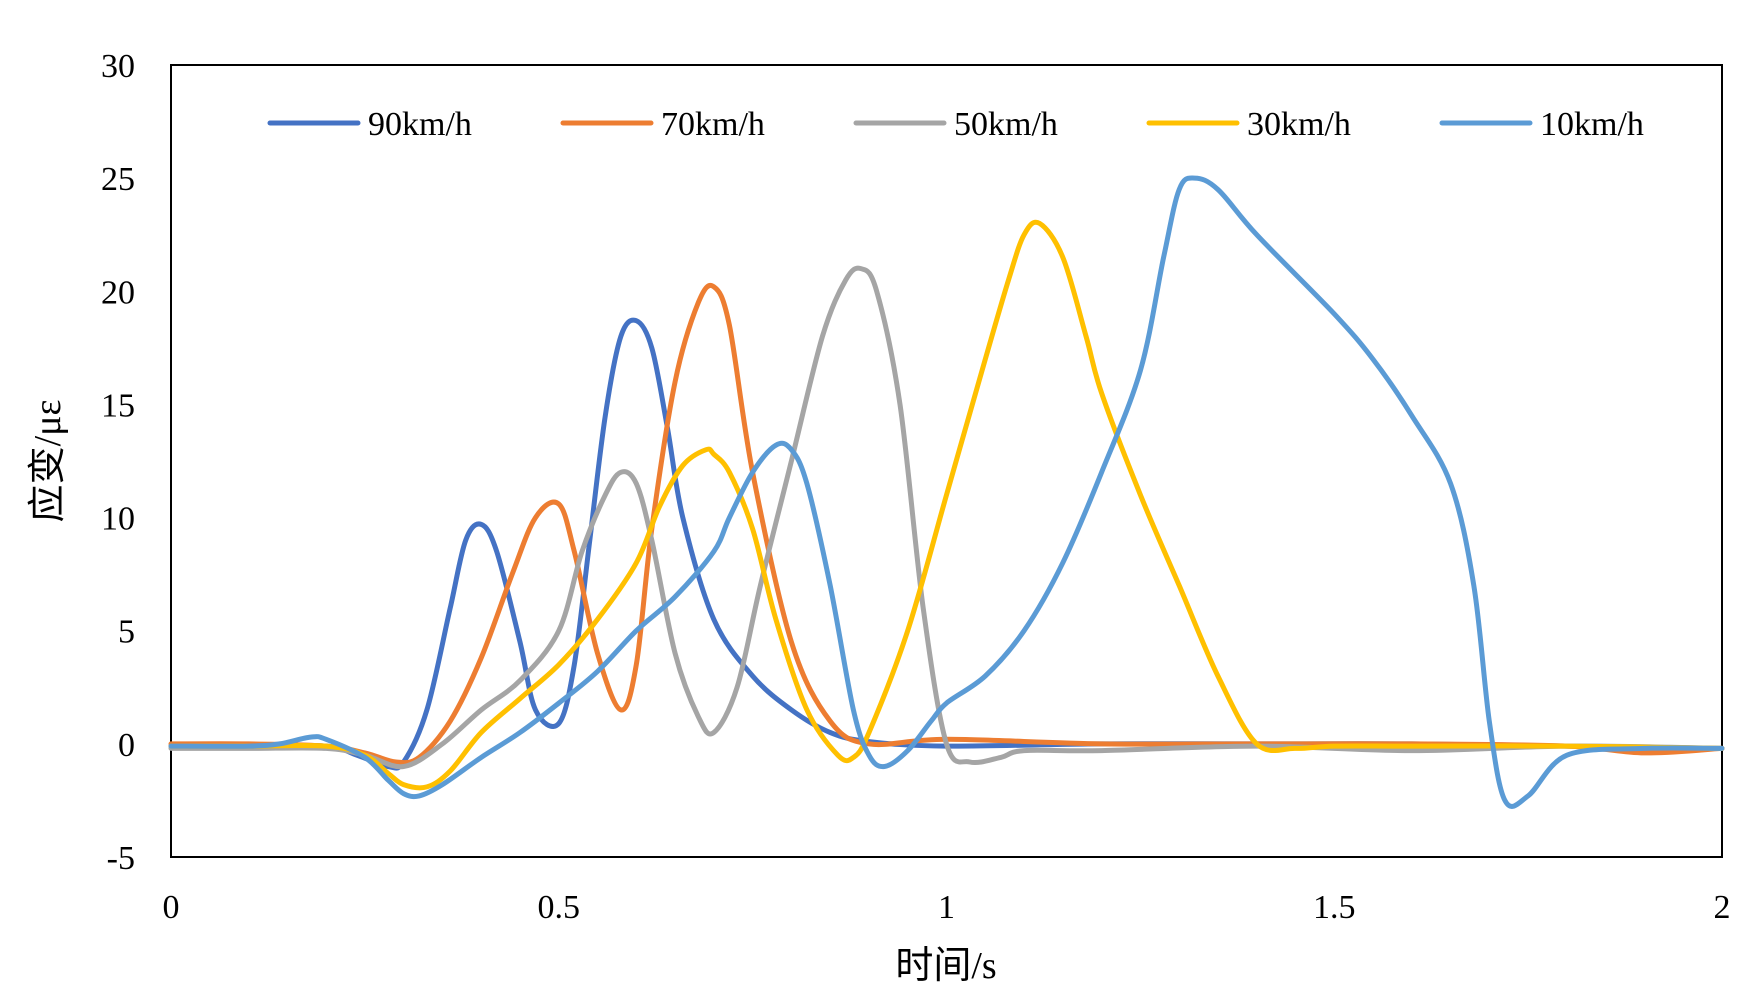 This screenshot has width=1758, height=999. What do you see at coordinates (559, 907) in the screenshot?
I see `x-tick-label: 0.5` at bounding box center [559, 907].